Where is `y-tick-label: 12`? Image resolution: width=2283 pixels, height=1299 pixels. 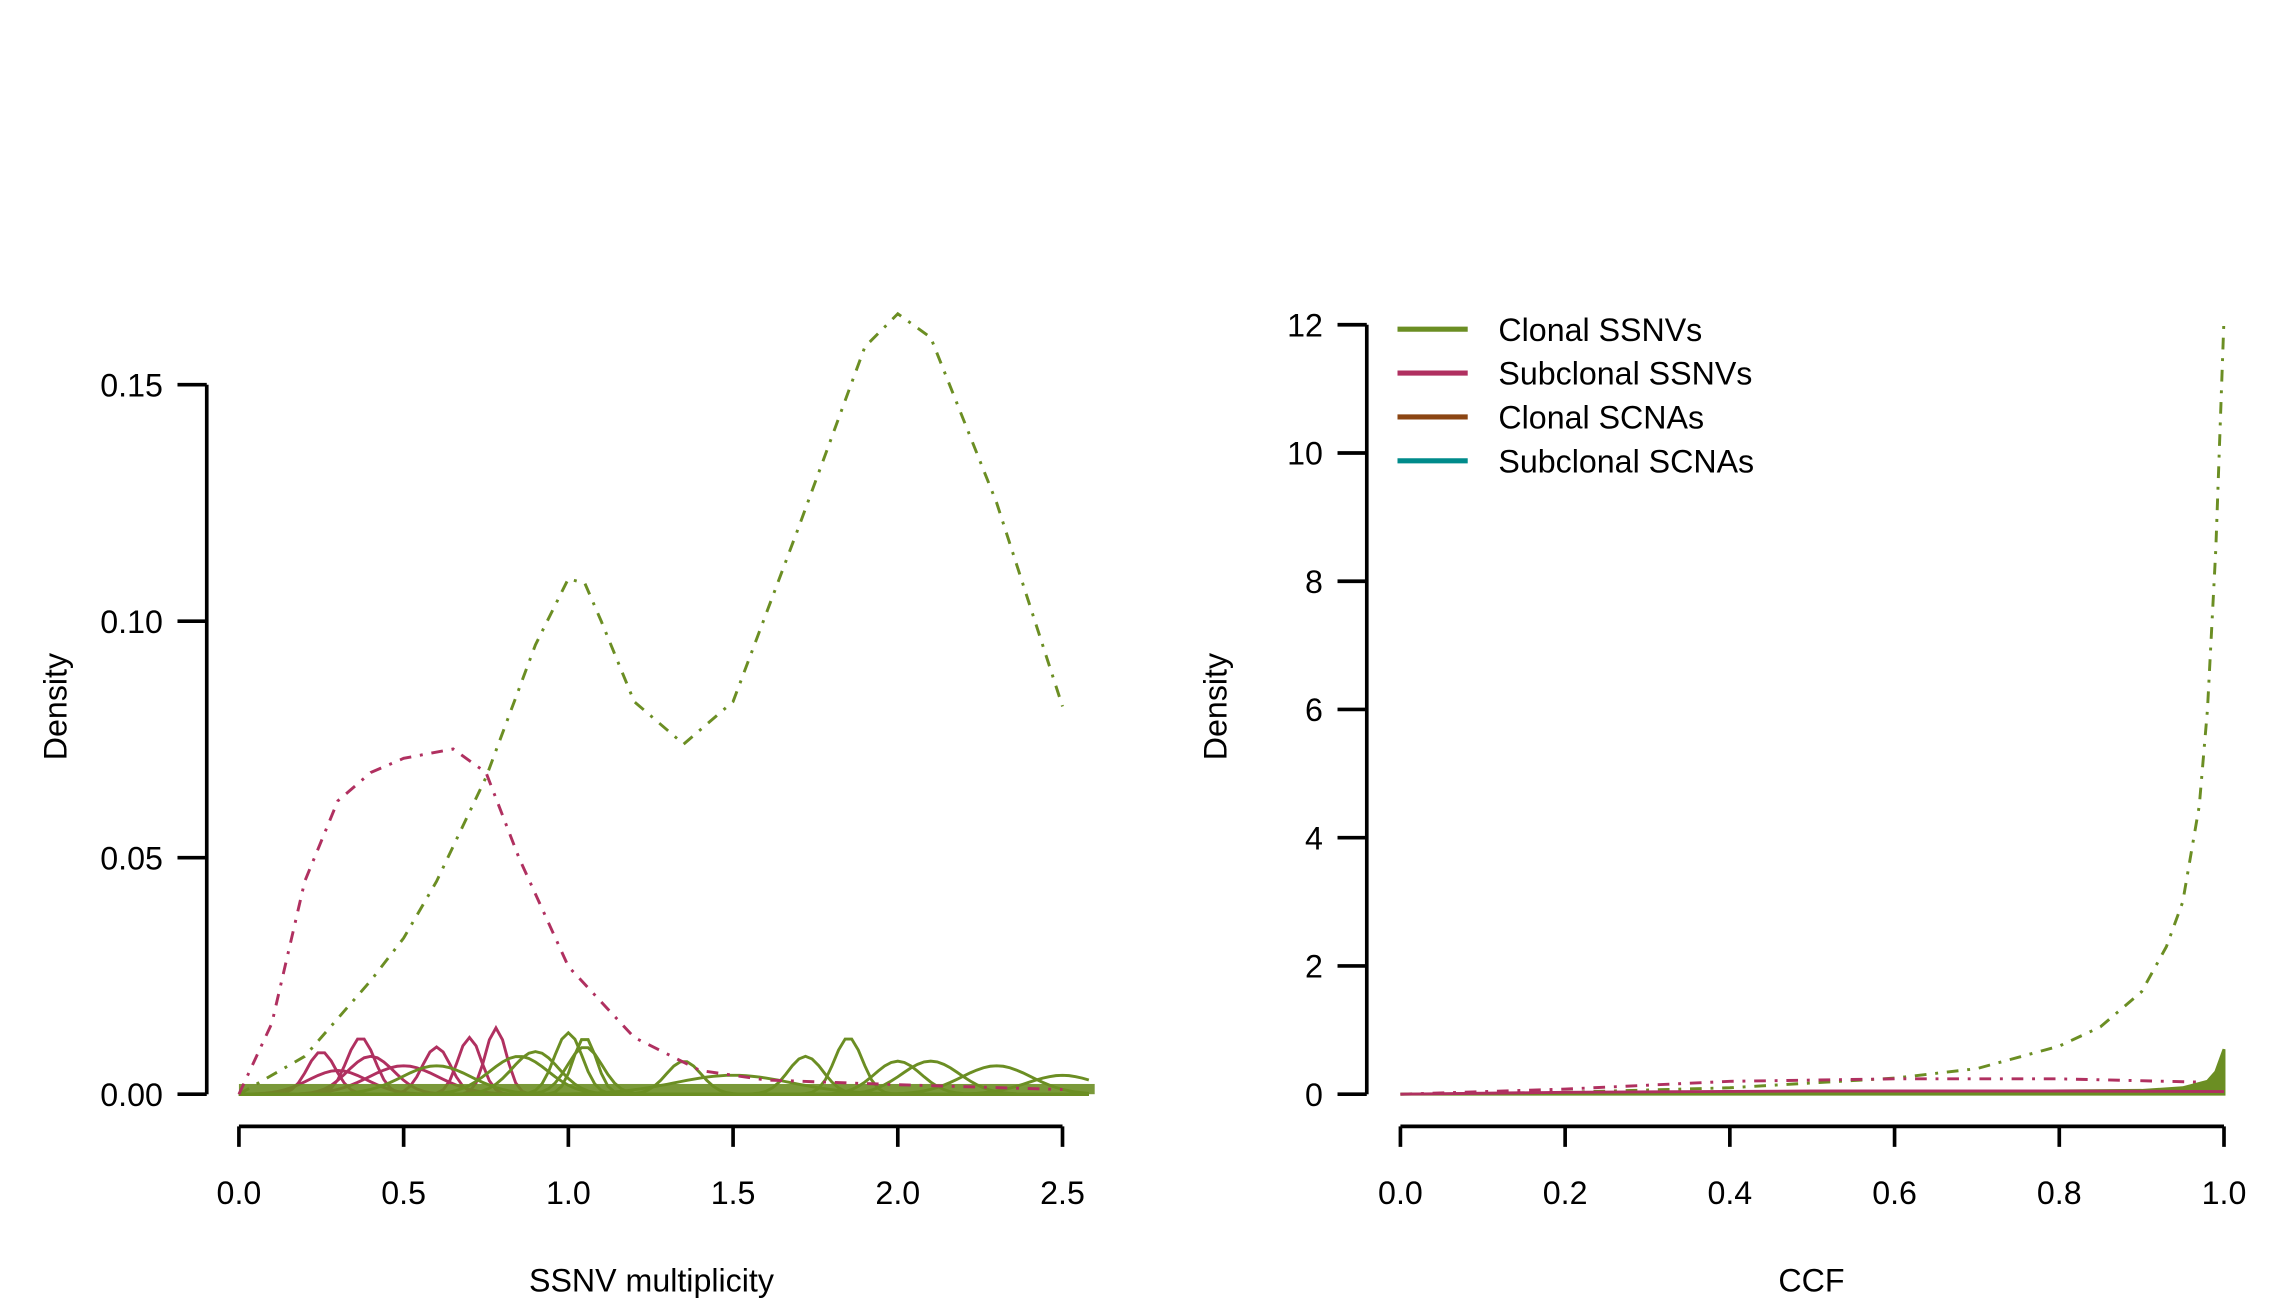 y-tick-label: 12 is located at coordinates (1305, 325).